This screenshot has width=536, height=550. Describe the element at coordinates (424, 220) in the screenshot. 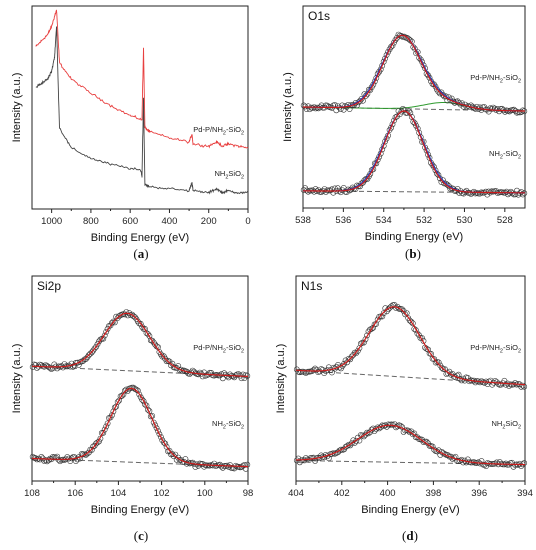

I see `panel-b-x-tick-label: 532` at that location.